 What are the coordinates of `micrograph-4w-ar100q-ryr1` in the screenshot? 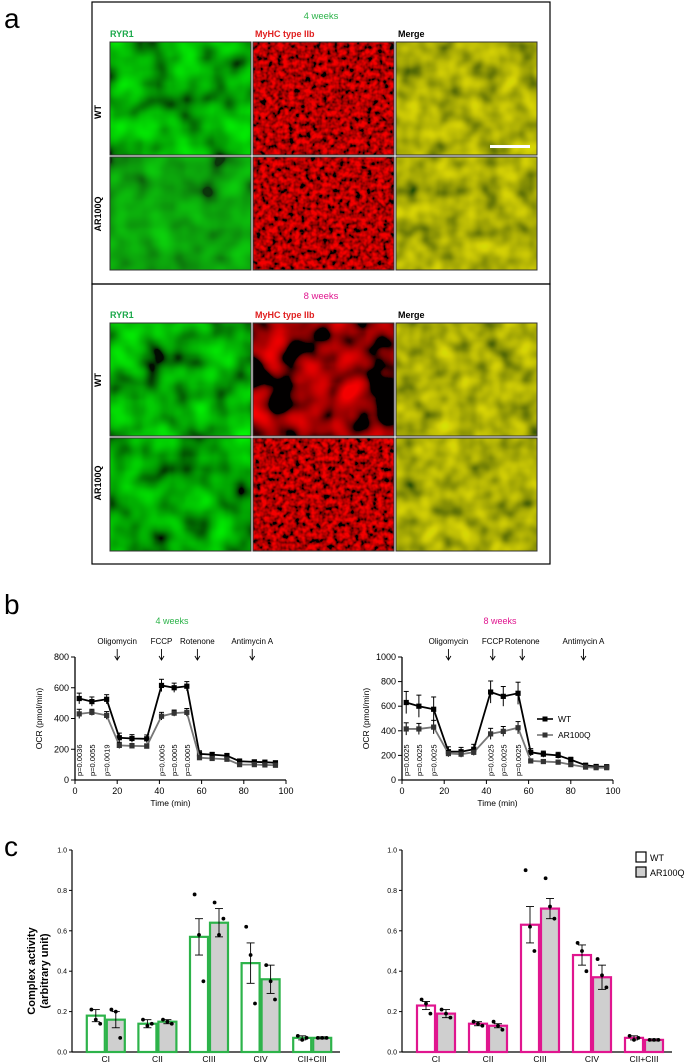 It's located at (180, 213).